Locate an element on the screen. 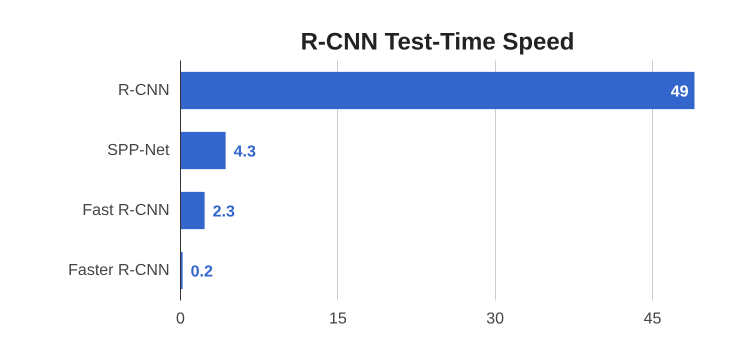 The width and height of the screenshot is (752, 360). data-label: 0.2 is located at coordinates (201, 272).